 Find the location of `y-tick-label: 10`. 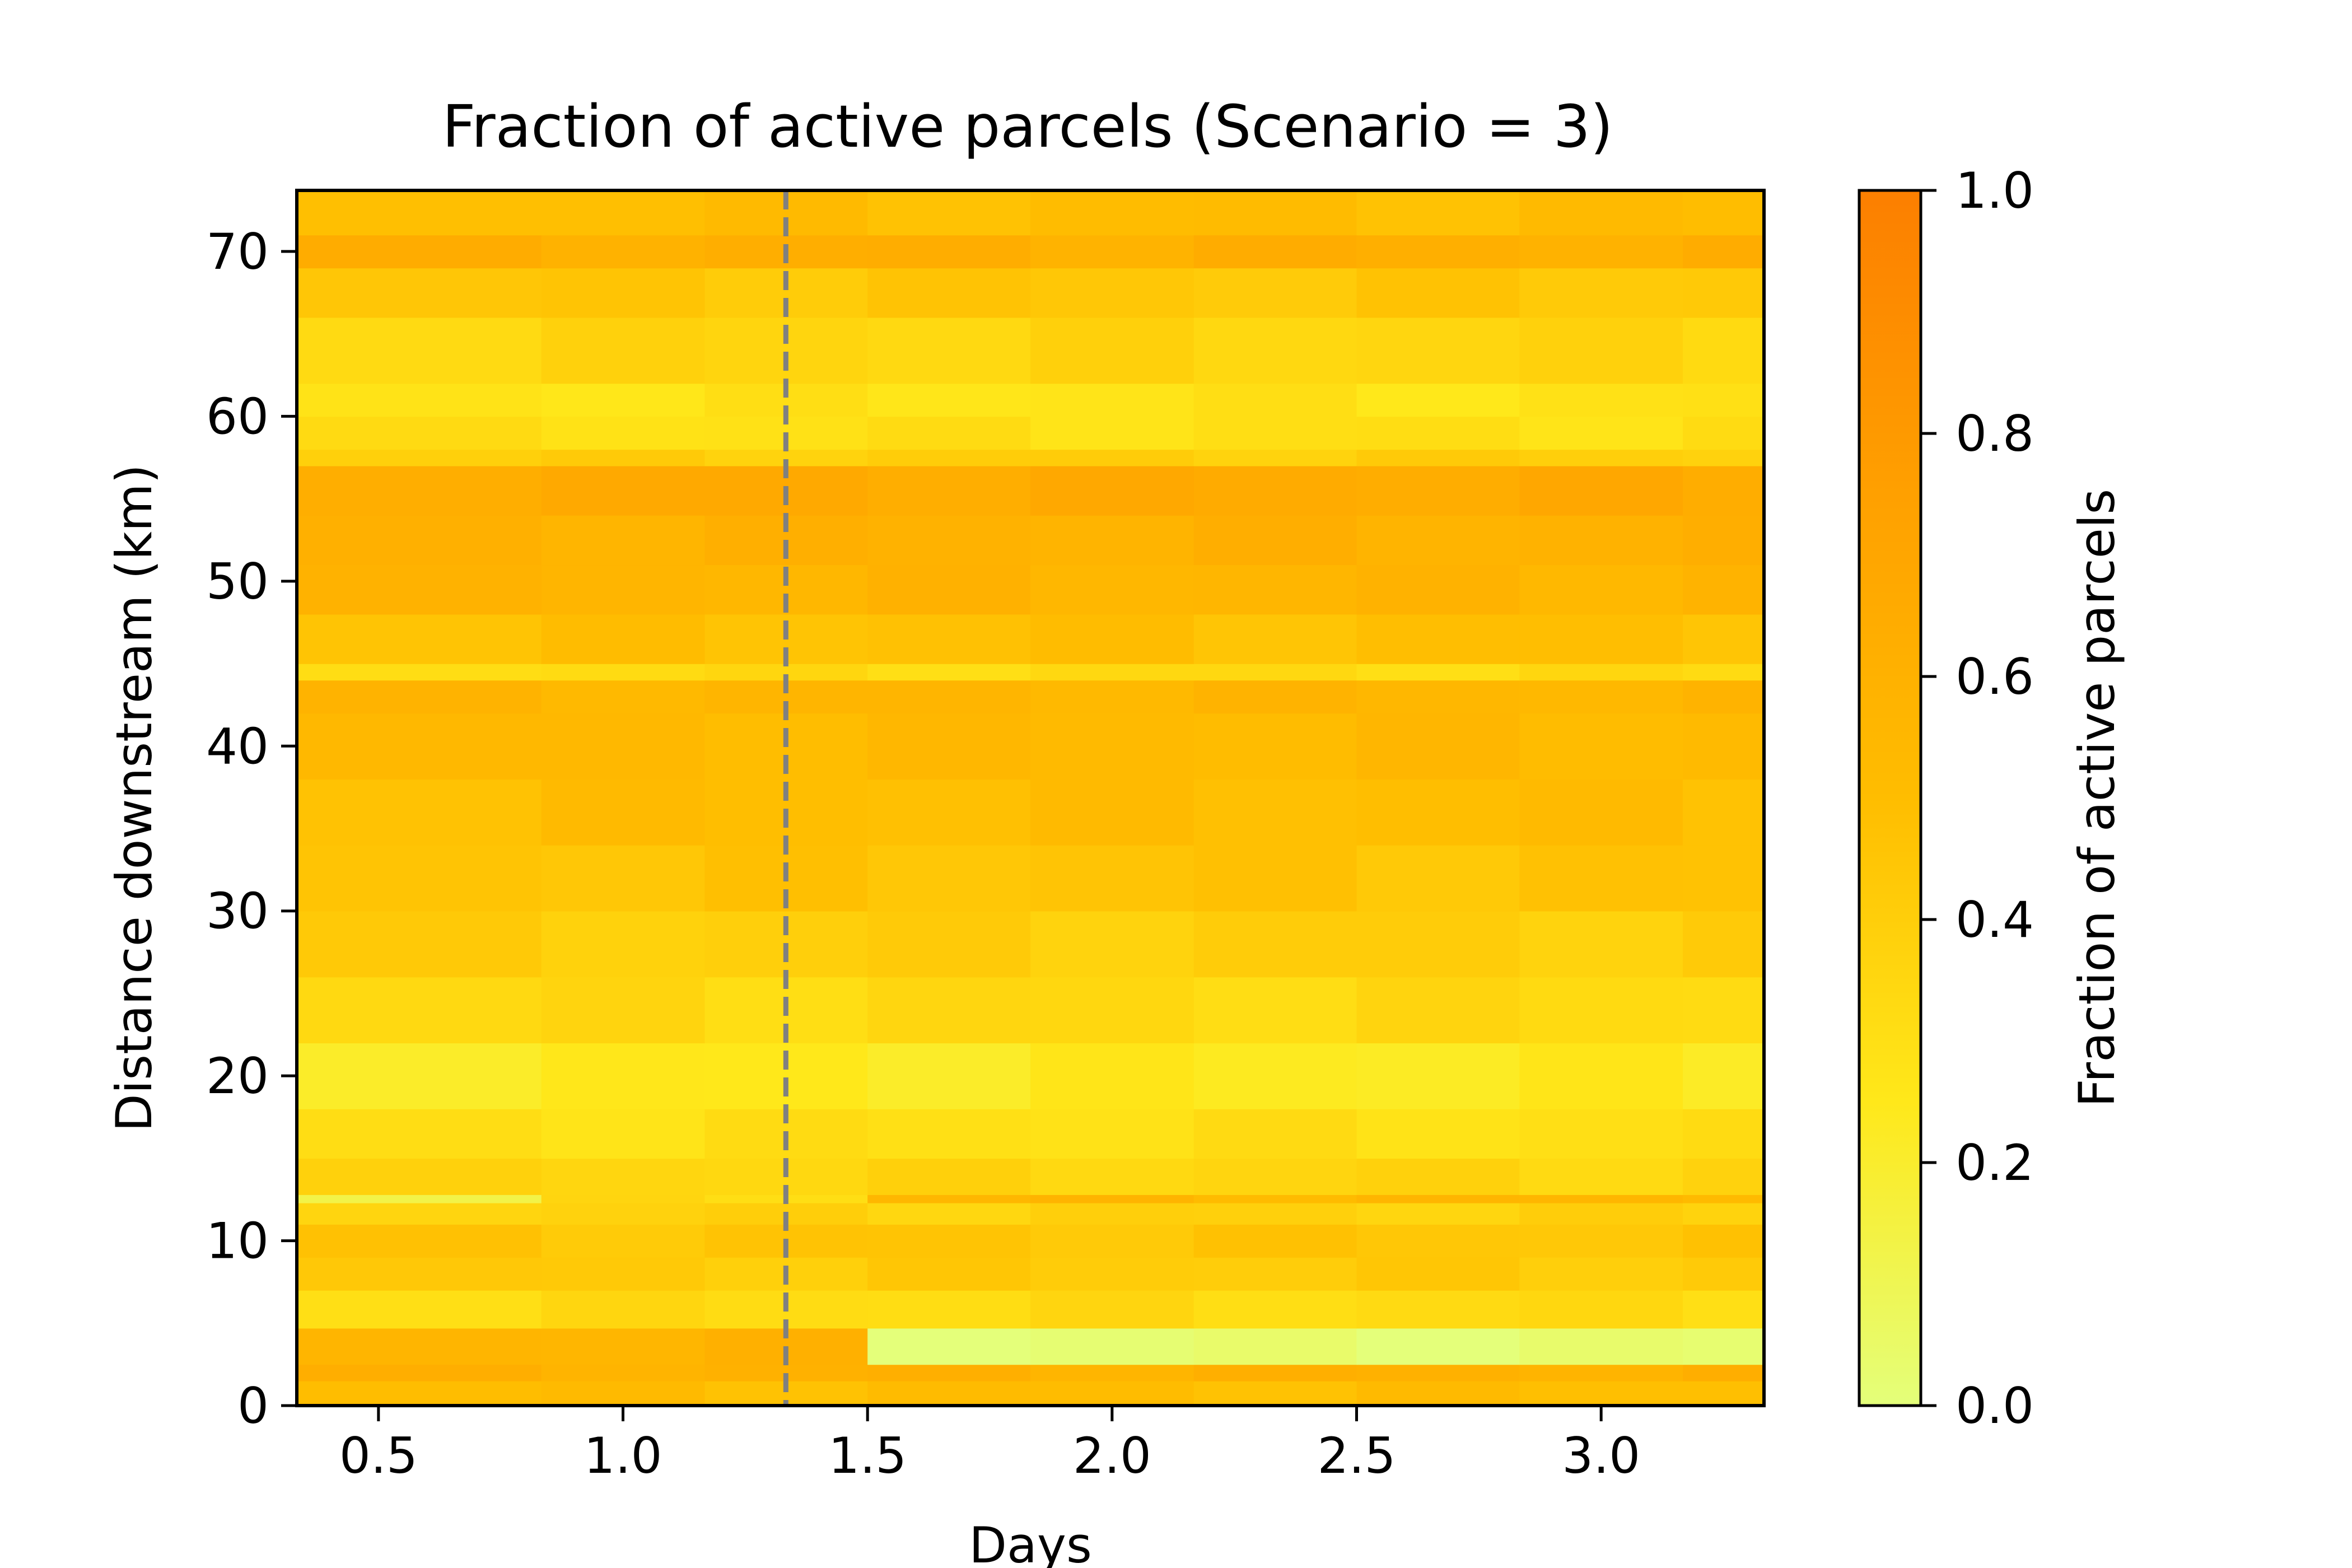

y-tick-label: 10 is located at coordinates (238, 1241).